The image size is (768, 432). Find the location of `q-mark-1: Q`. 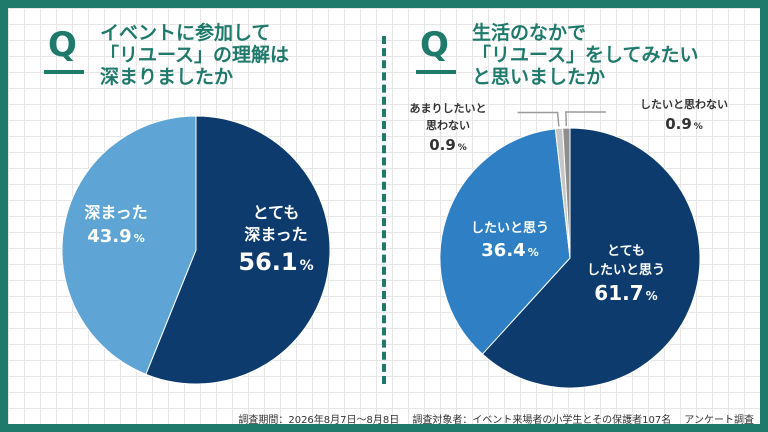

q-mark-1: Q is located at coordinates (62, 45).